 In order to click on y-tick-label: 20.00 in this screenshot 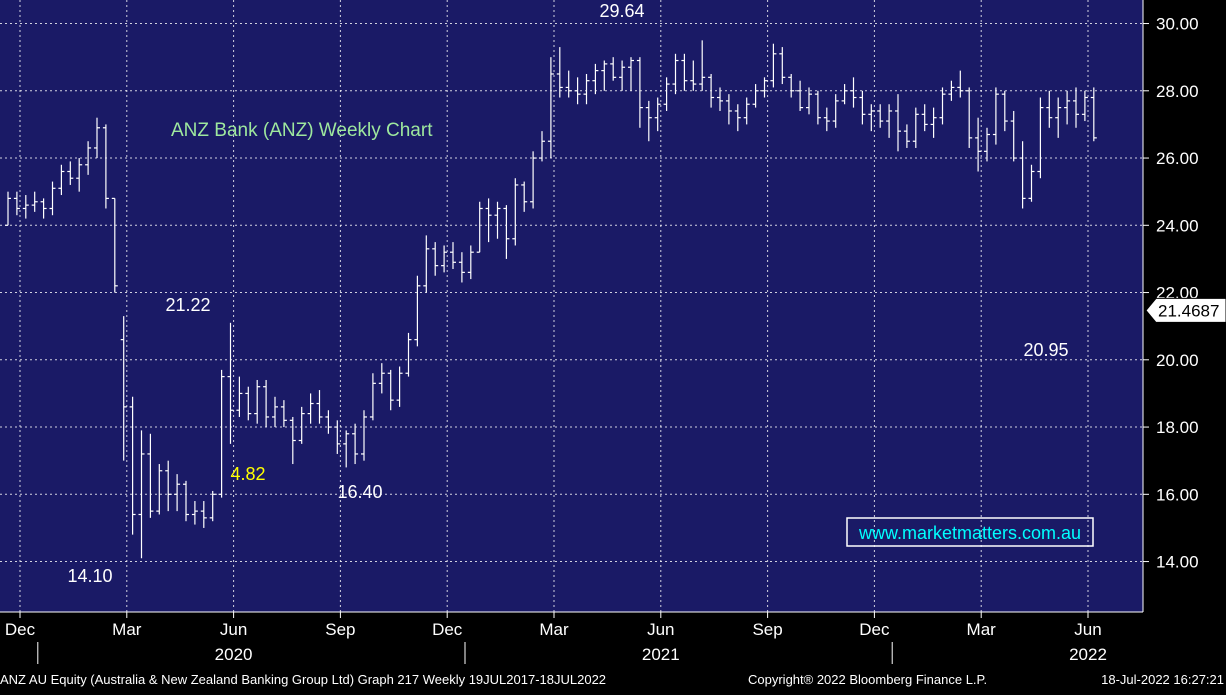, I will do `click(1177, 360)`.